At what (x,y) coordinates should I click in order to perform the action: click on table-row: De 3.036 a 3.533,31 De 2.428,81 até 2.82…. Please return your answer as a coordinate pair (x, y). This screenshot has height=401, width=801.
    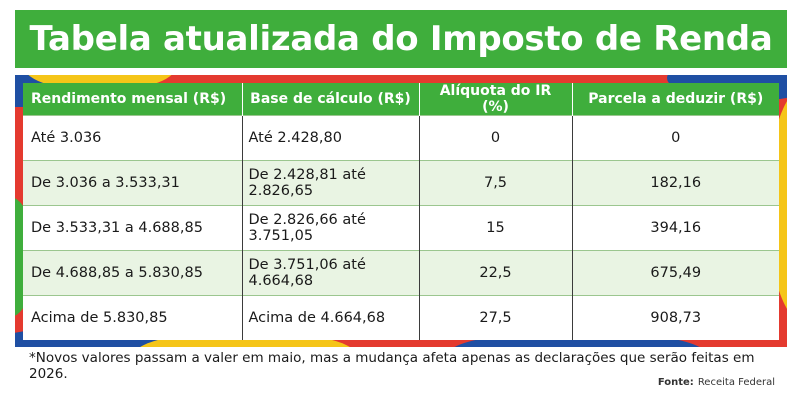
    Looking at the image, I should click on (401, 183).